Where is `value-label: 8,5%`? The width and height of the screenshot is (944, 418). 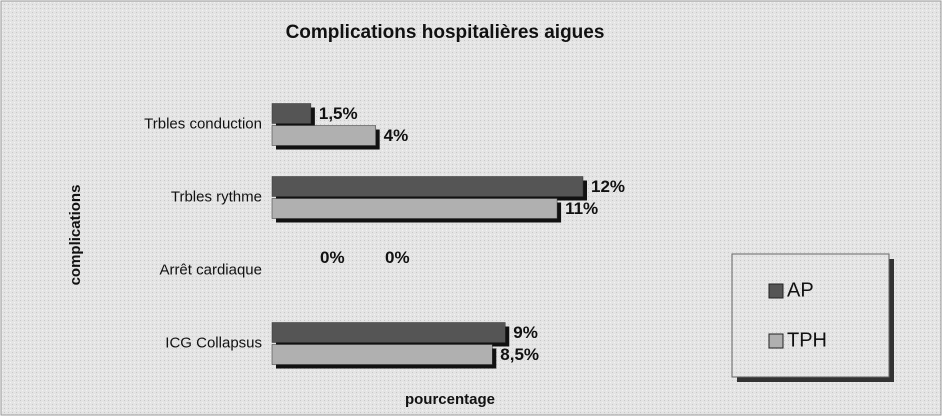
value-label: 8,5% is located at coordinates (519, 354).